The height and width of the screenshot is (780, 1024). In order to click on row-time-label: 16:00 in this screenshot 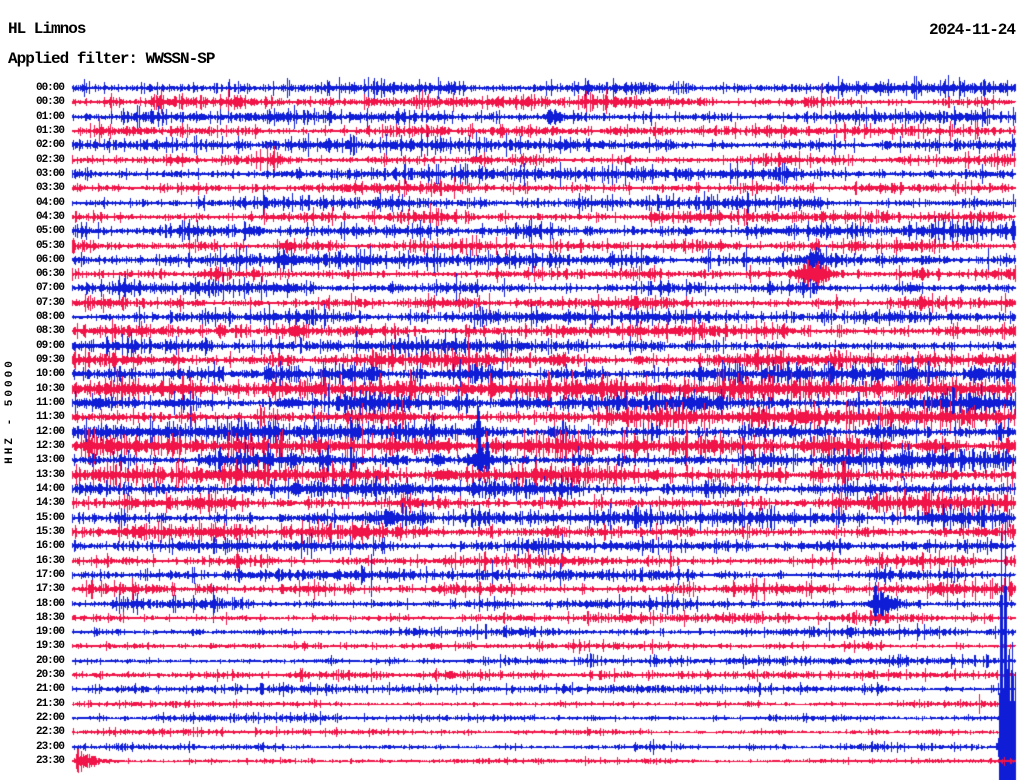, I will do `click(50, 546)`.